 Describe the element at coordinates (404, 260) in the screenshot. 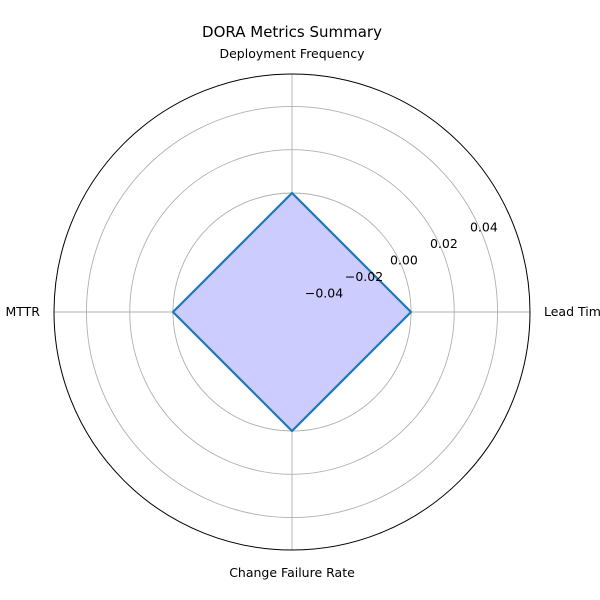

I see `radial-tick-label: 0.00` at that location.